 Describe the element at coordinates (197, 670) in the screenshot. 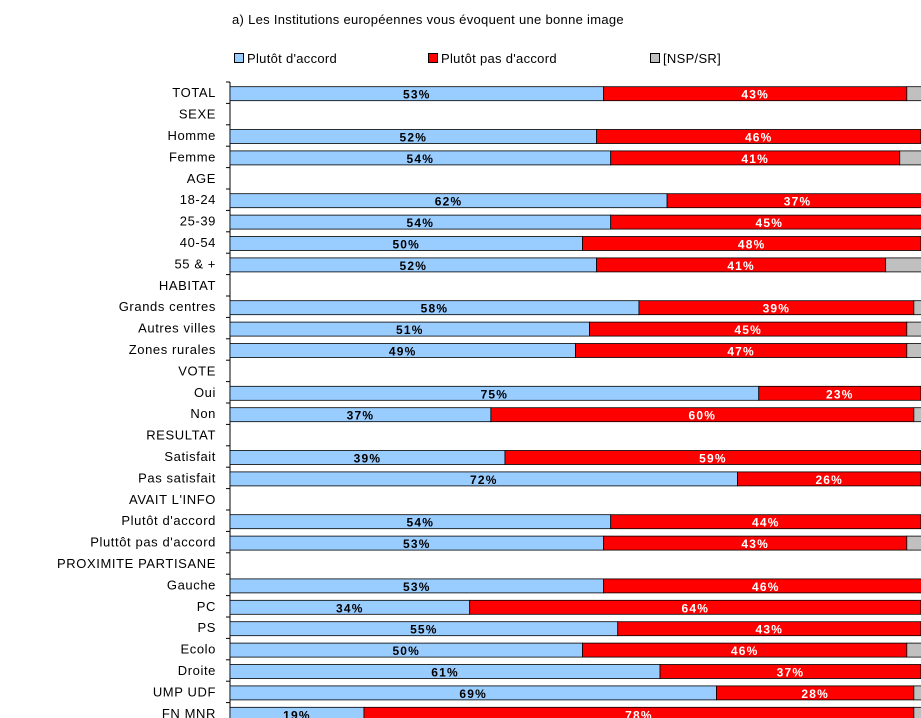

I see `row-label: Droite` at that location.